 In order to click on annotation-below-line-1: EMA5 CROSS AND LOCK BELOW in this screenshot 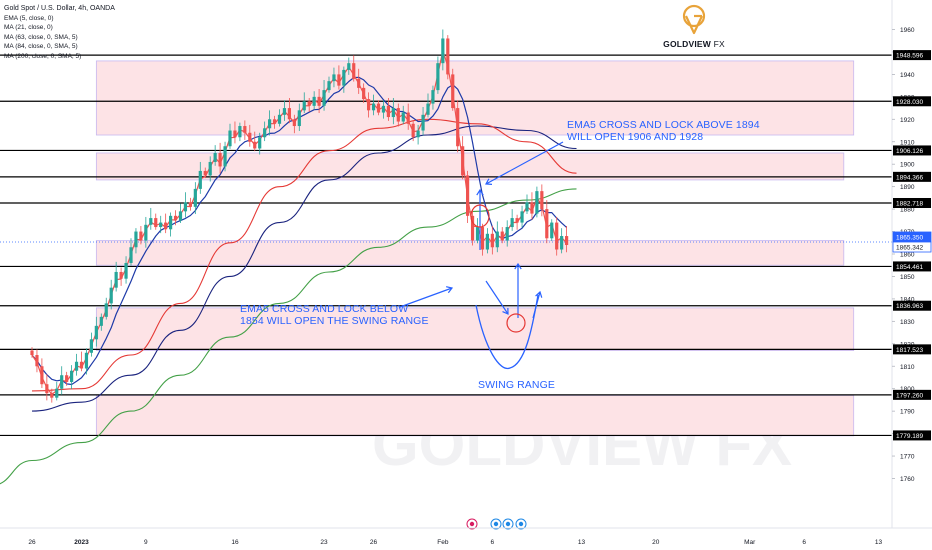, I will do `click(324, 309)`.